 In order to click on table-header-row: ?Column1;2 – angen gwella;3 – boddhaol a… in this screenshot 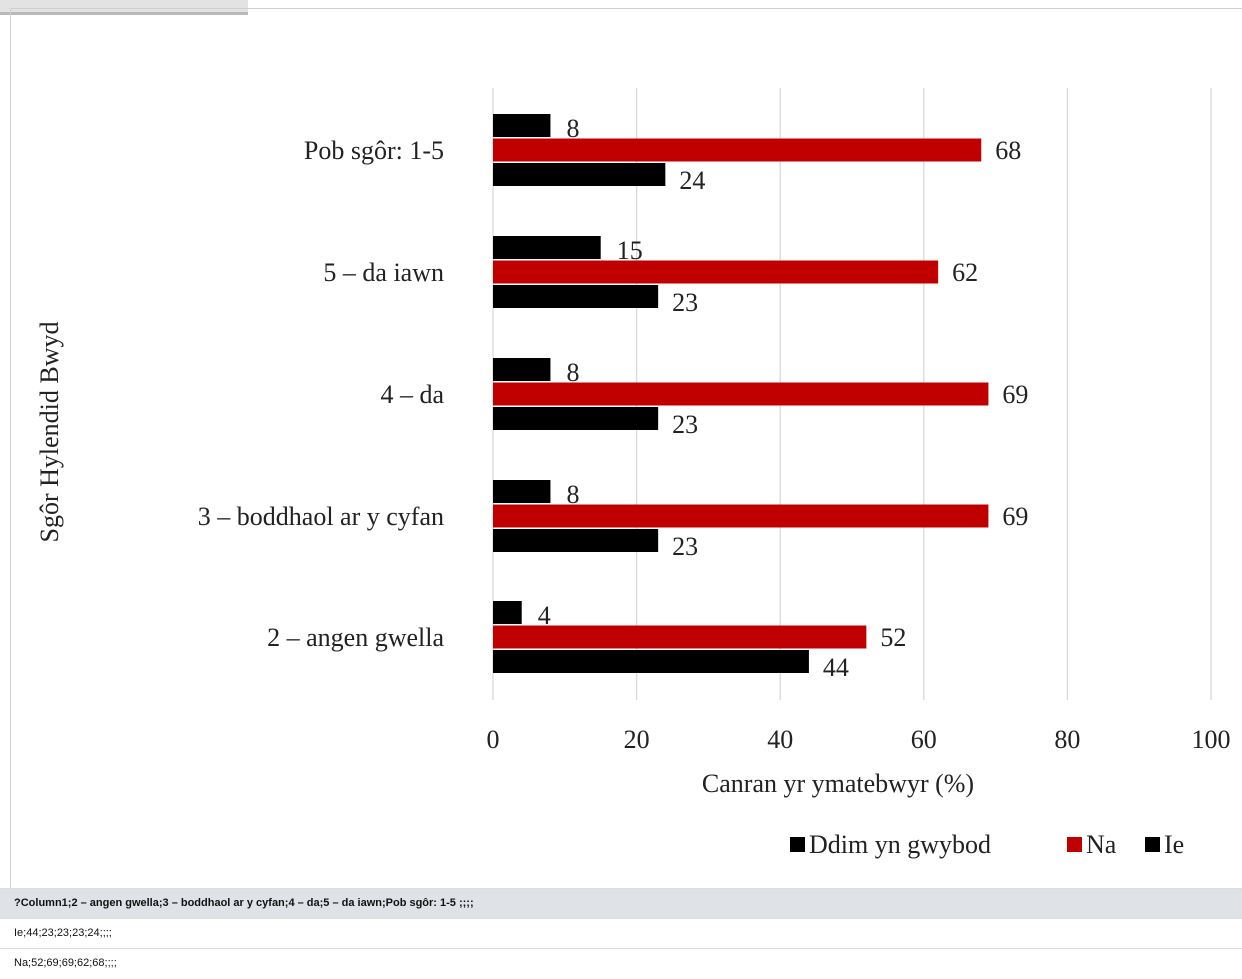, I will do `click(621, 903)`.